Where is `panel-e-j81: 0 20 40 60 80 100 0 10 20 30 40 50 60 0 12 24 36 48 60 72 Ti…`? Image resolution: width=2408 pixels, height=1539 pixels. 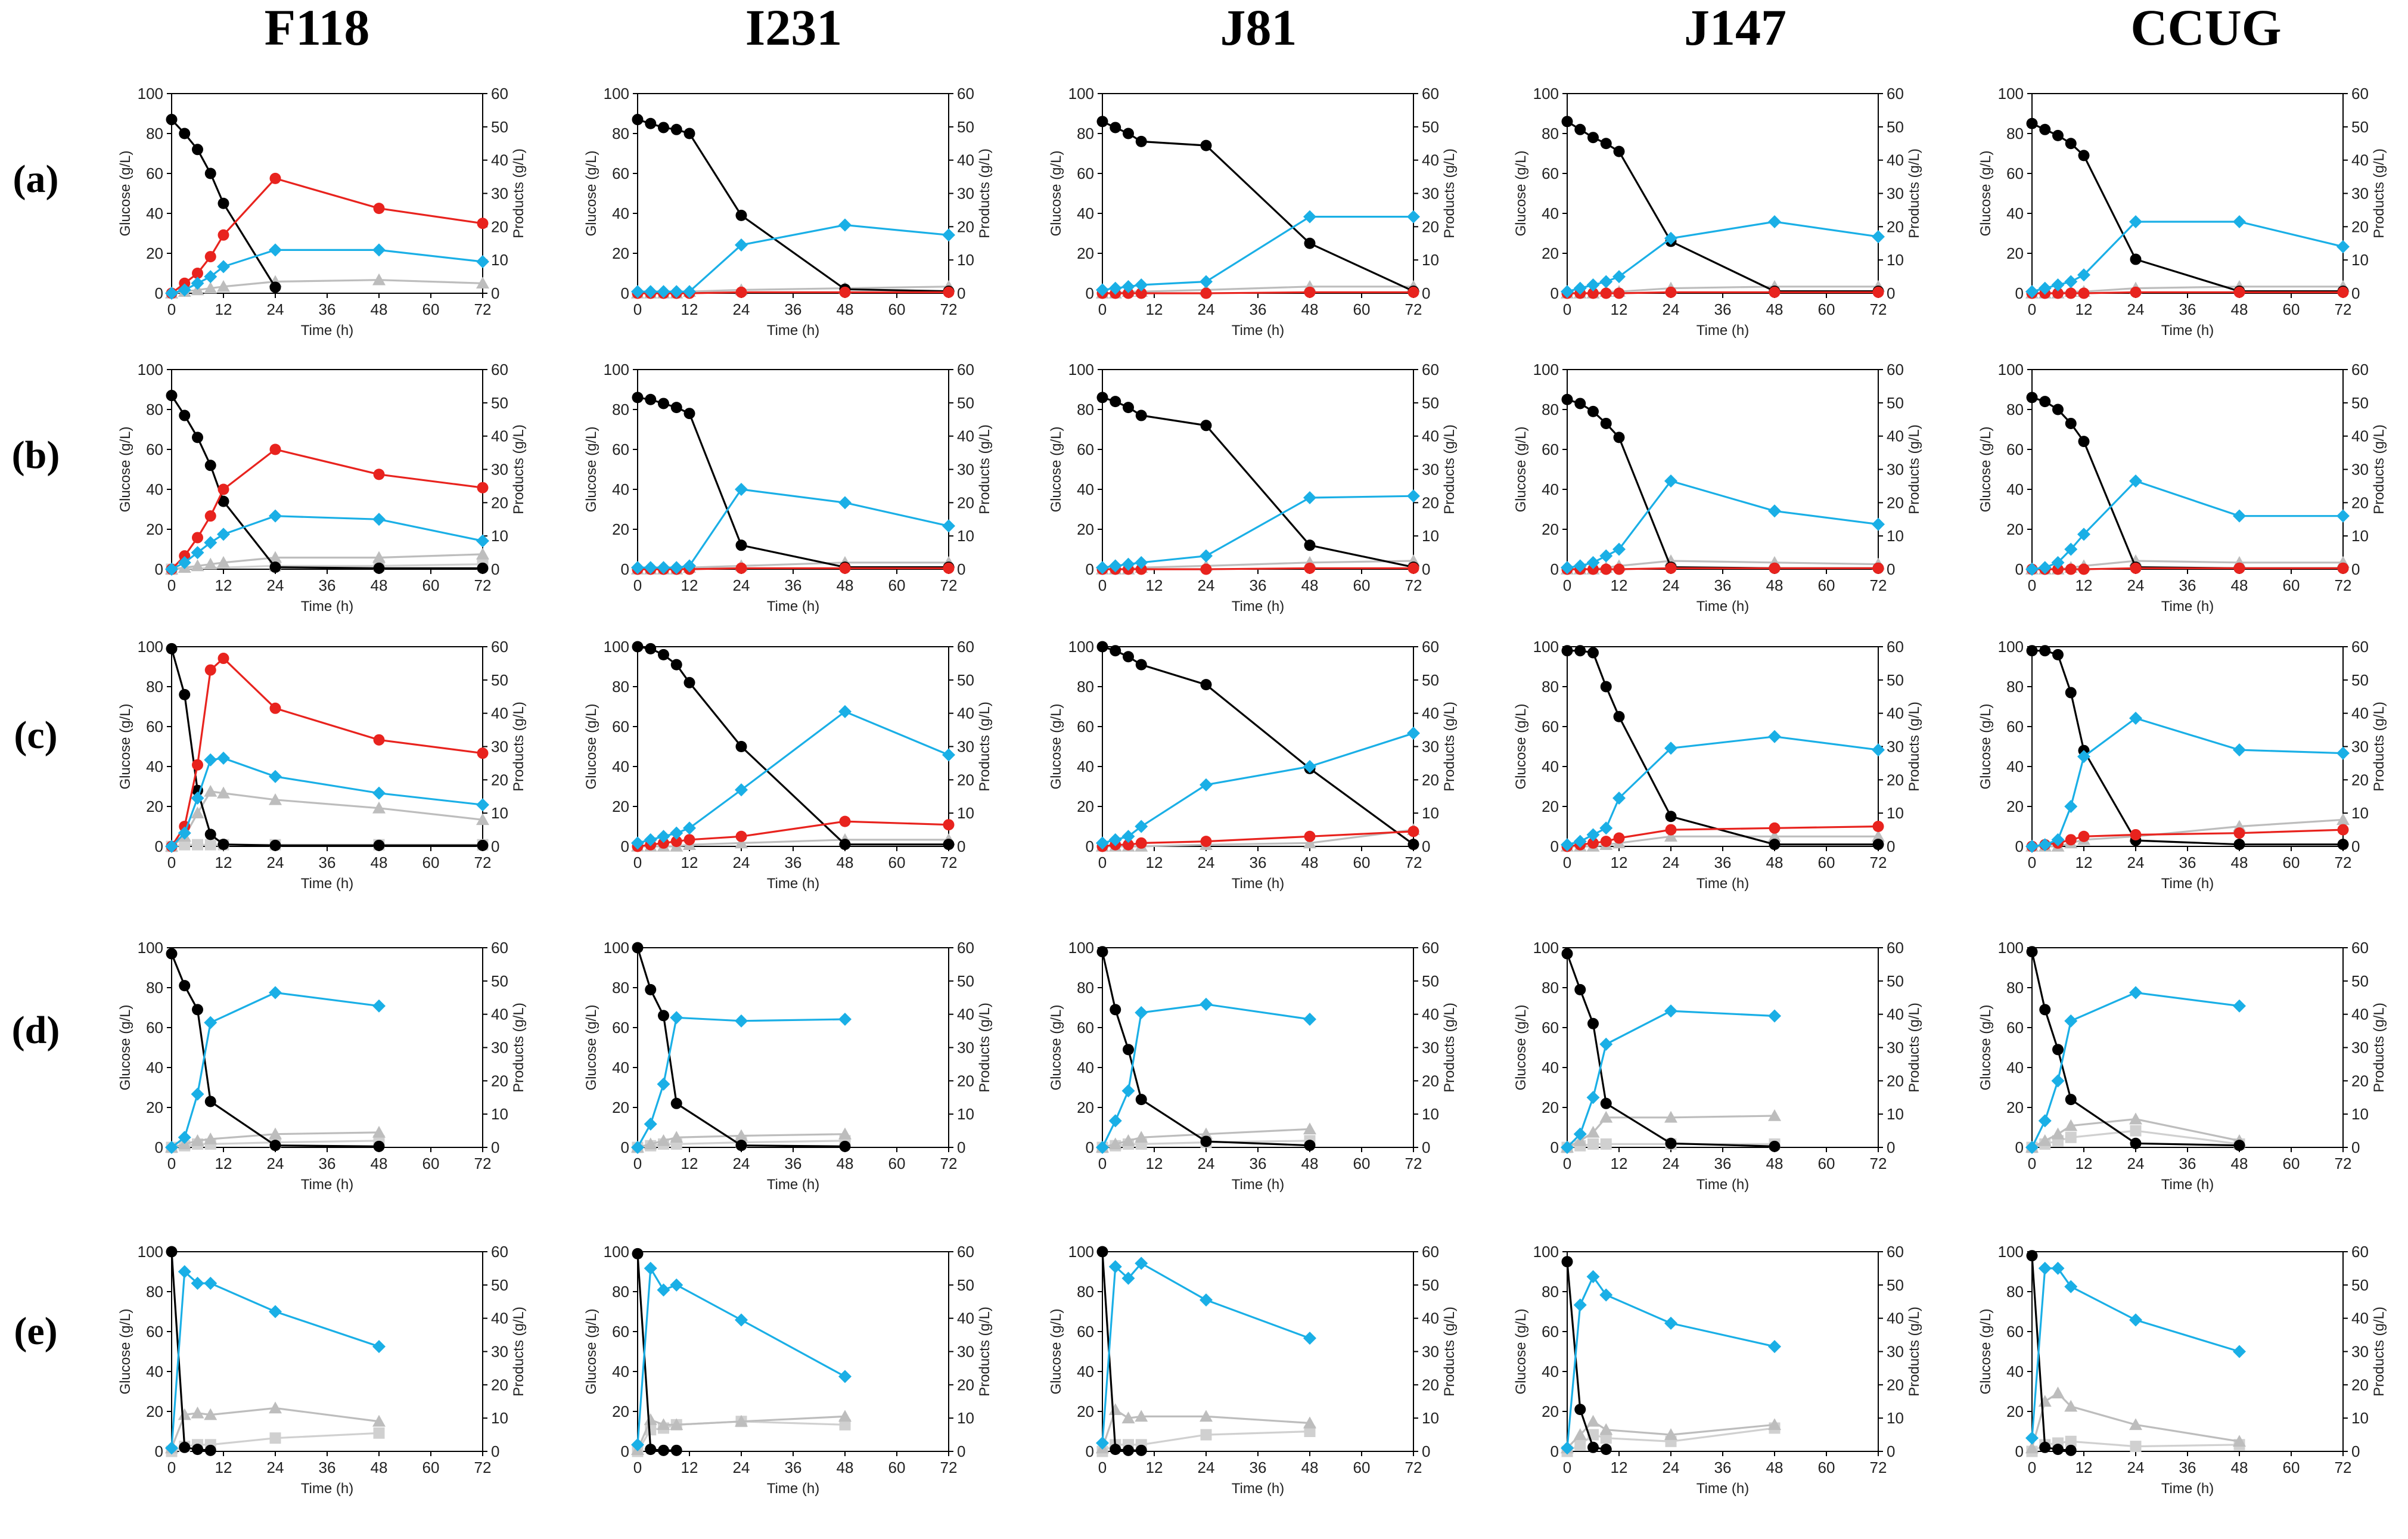
panel-e-j81: 0 20 40 60 80 100 0 10 20 30 40 50 60 0 12 24 36 48 60 72 Ti… is located at coordinates (1253, 1370).